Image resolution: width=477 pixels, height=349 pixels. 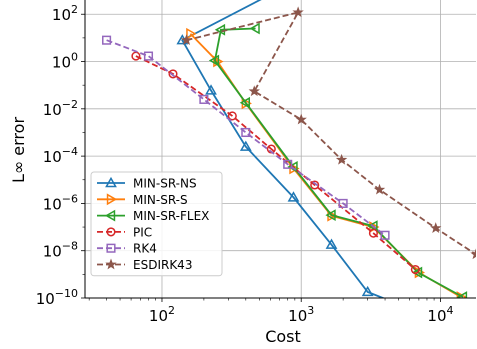 I want to click on legend-entry: MIN-SR-S, so click(x=142, y=200).